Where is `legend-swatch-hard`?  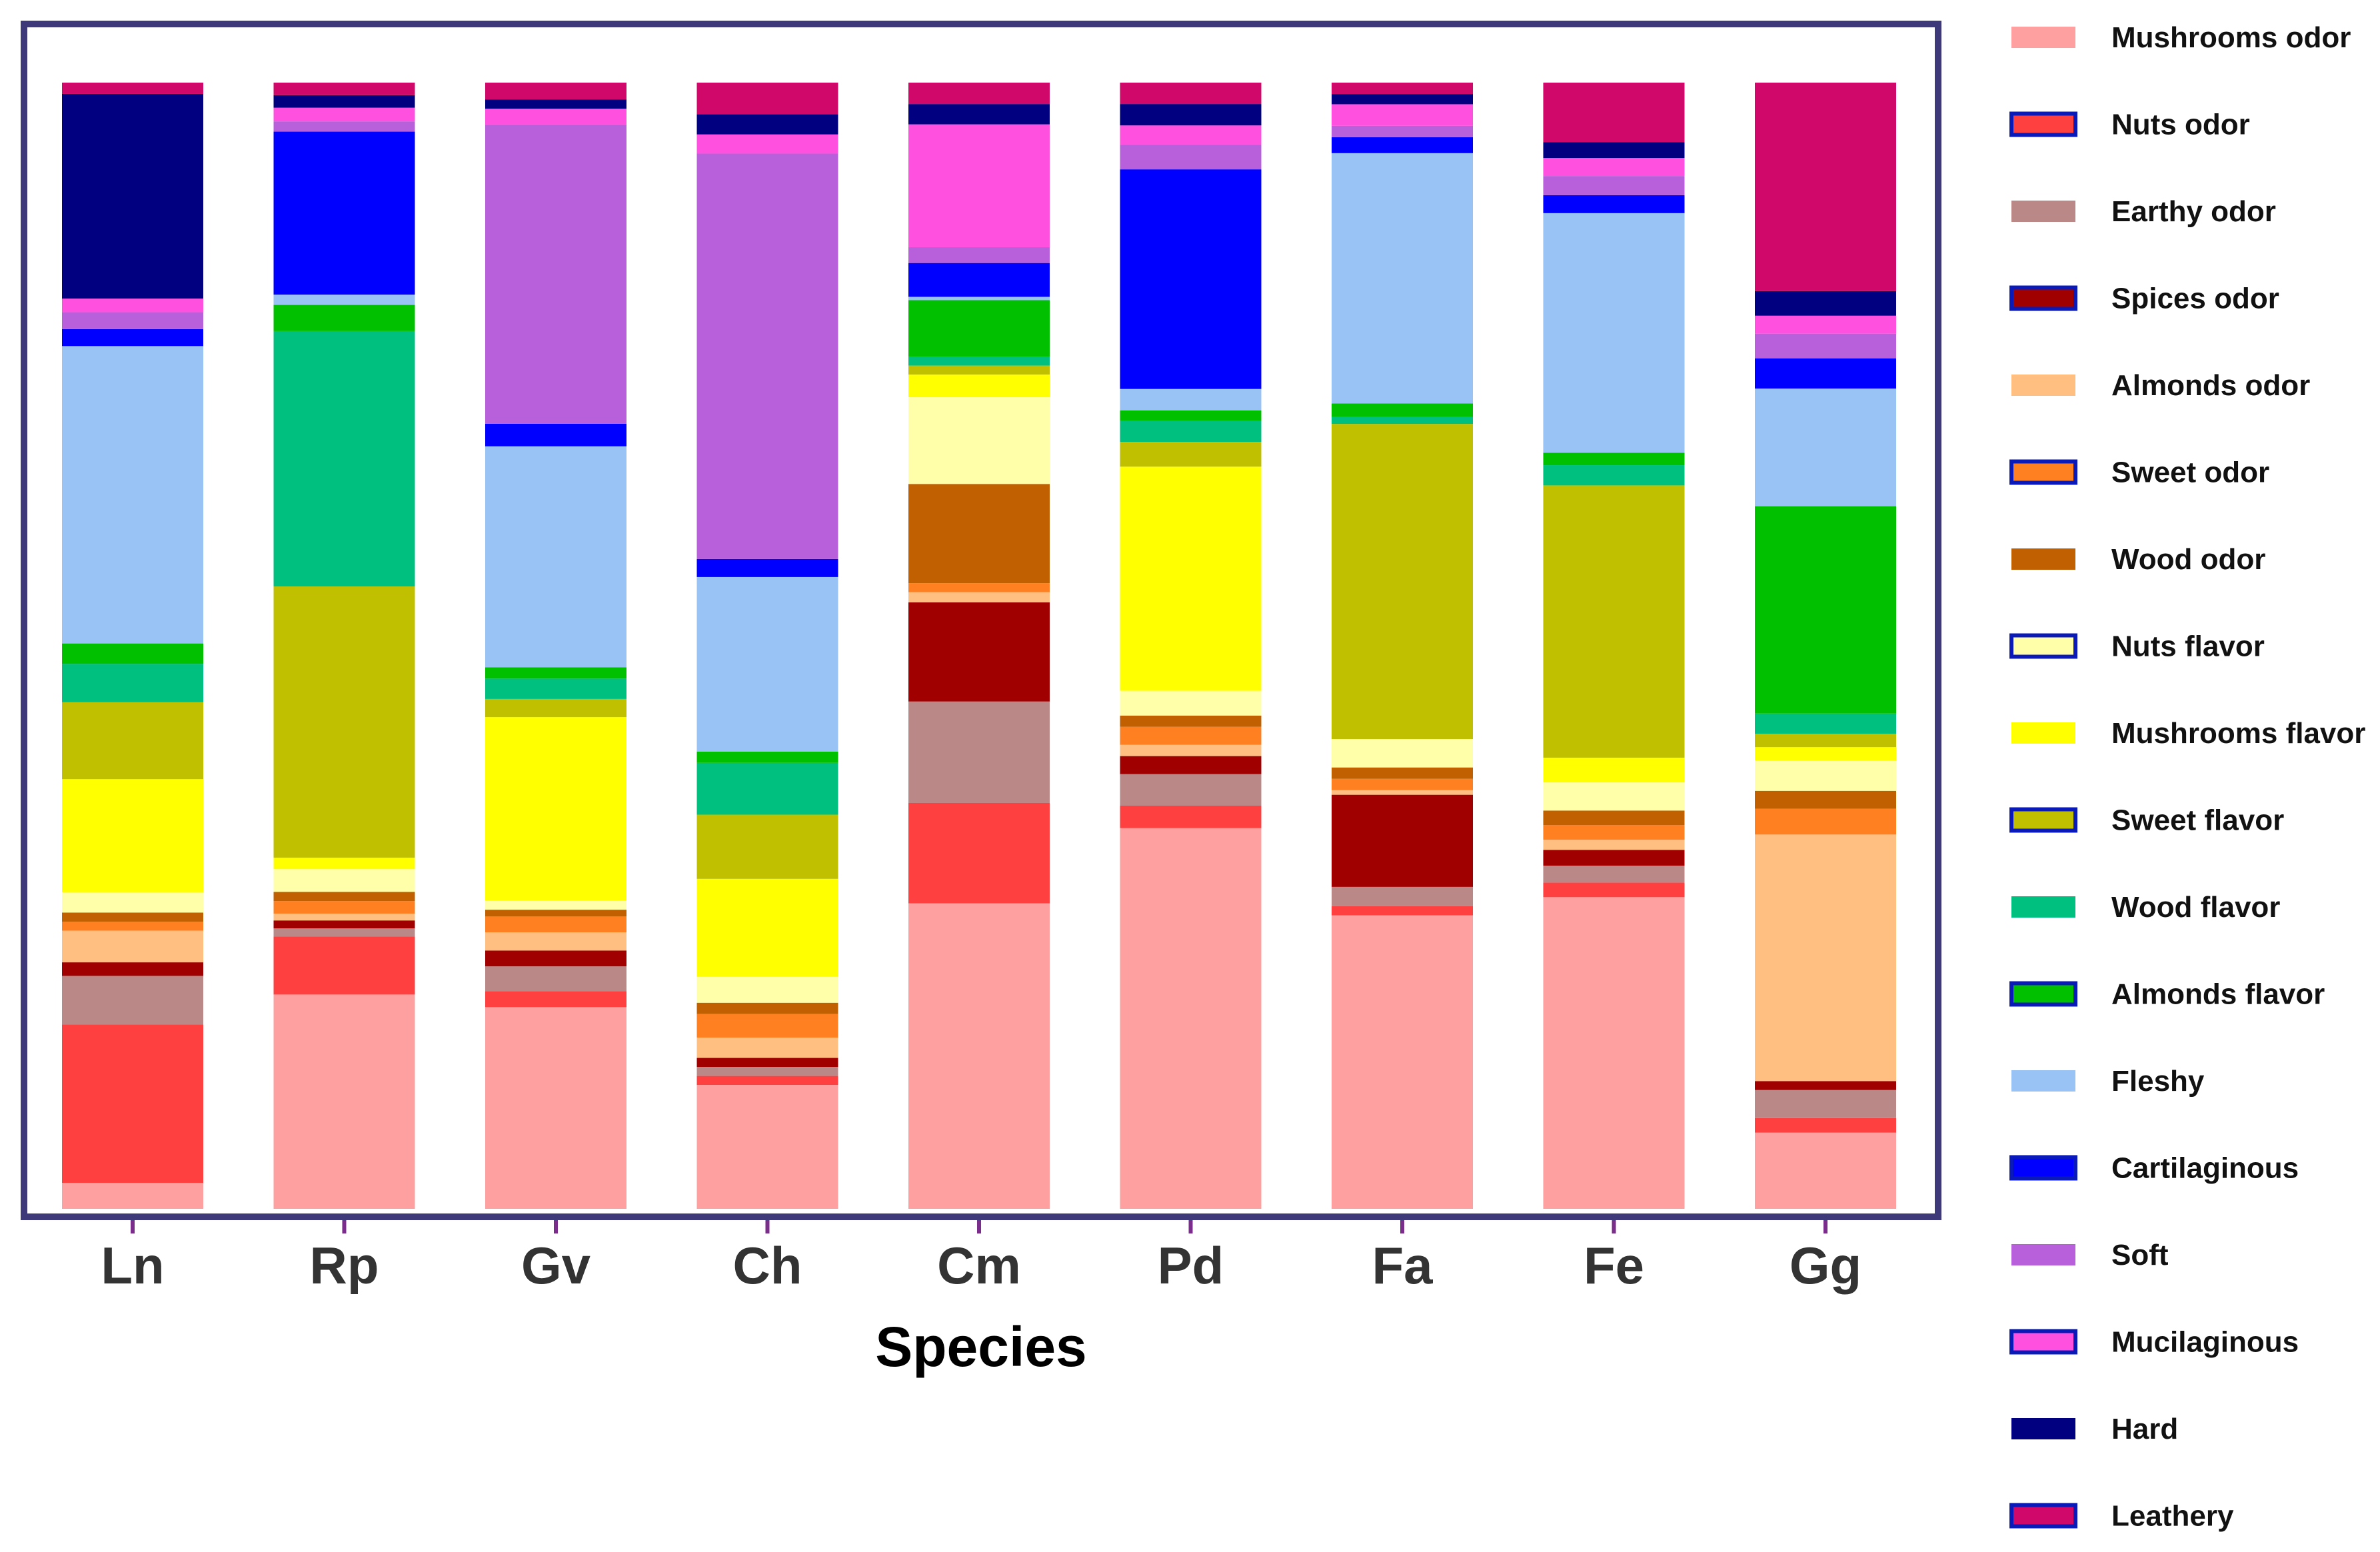
legend-swatch-hard is located at coordinates (2043, 1428).